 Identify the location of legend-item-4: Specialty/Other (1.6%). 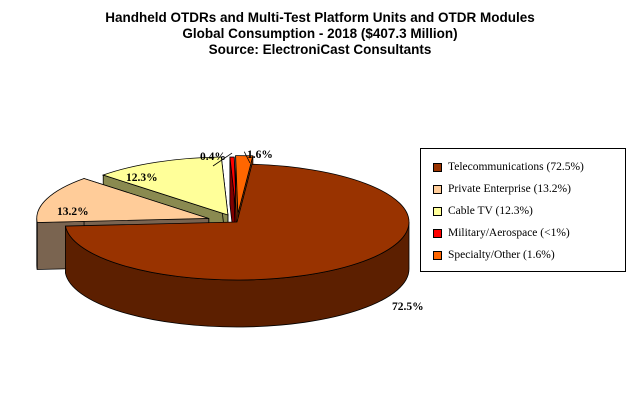
(529, 255).